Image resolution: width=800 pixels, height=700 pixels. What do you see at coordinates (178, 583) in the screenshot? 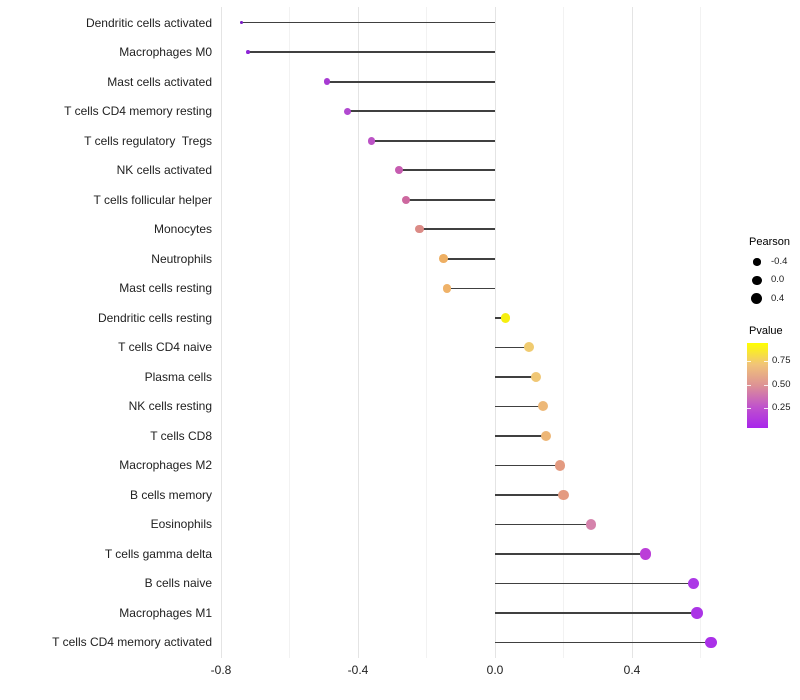
I see `y-axis-label: B cells naive` at bounding box center [178, 583].